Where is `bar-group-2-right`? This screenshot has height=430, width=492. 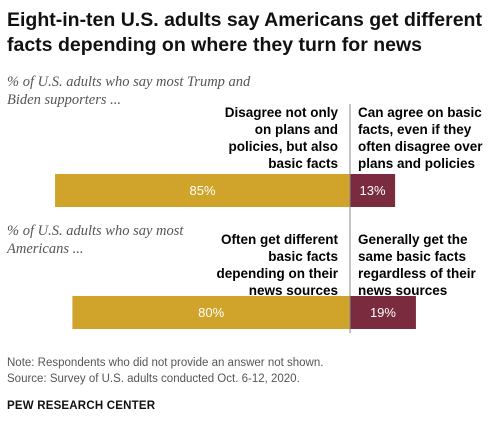 bar-group-2-right is located at coordinates (383, 312).